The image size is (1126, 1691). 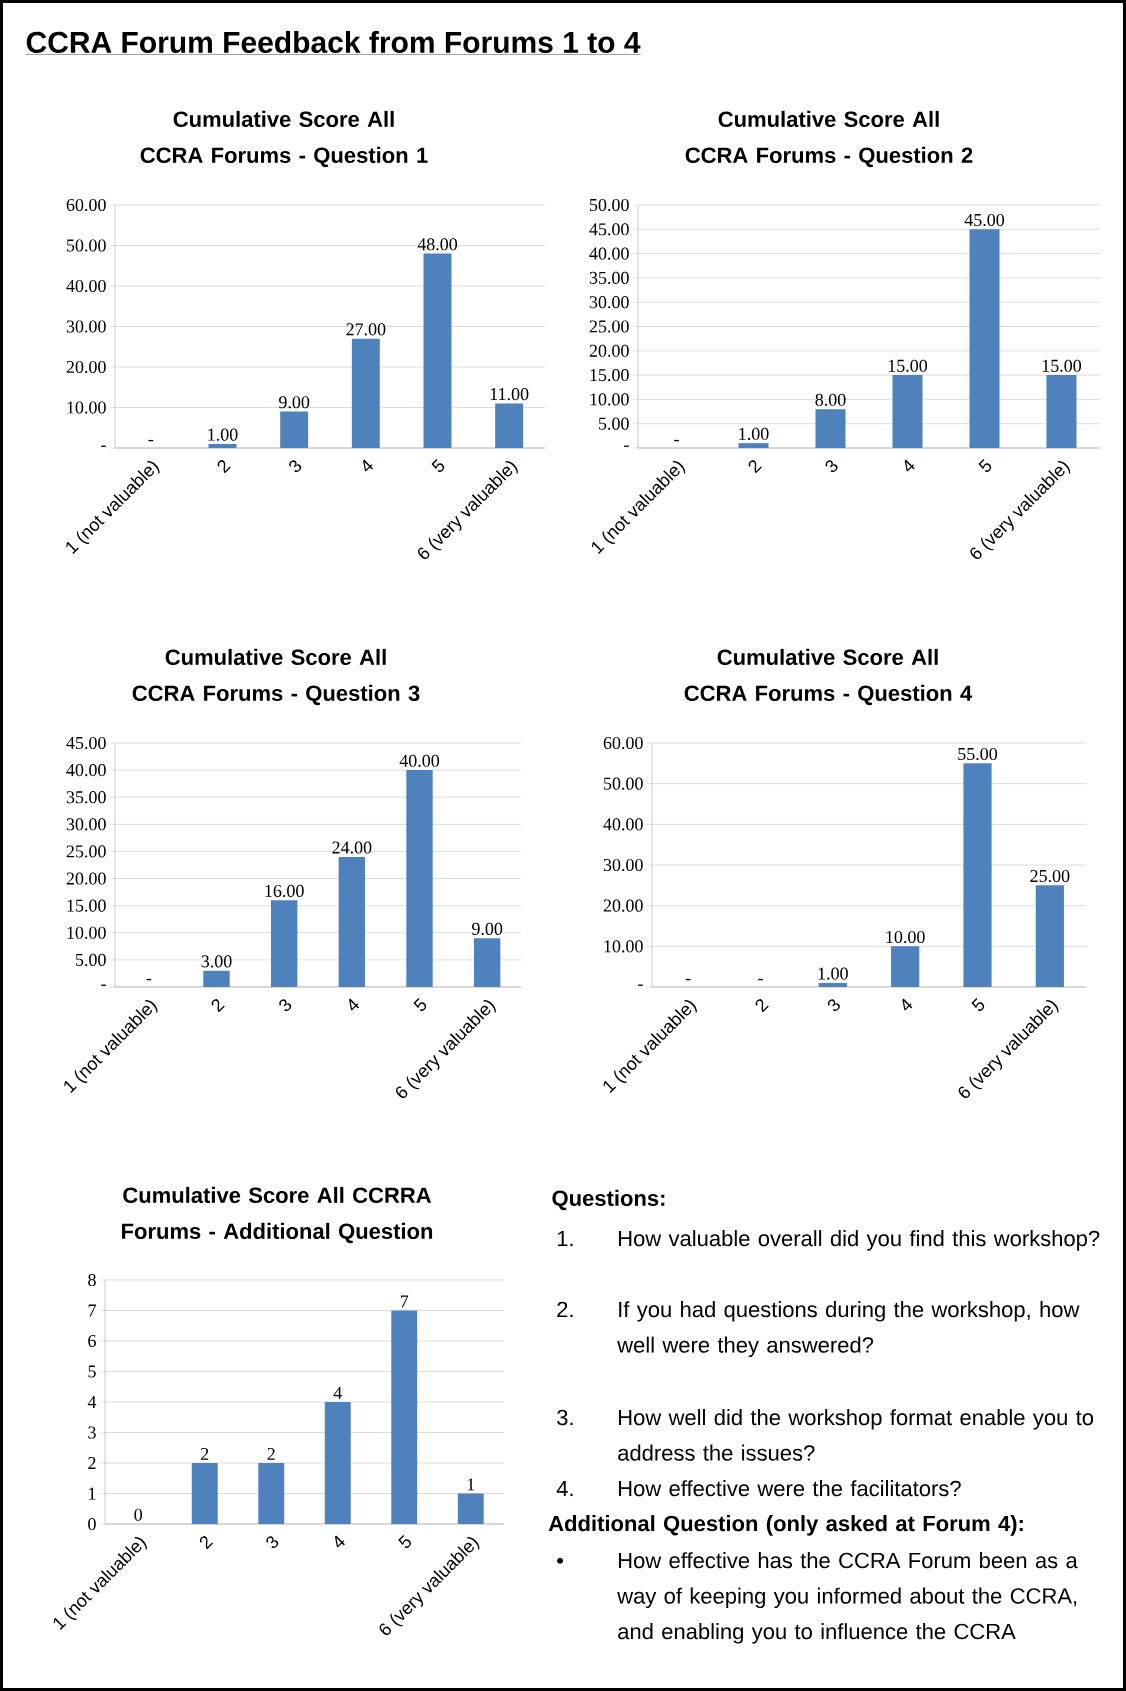 What do you see at coordinates (509, 394) in the screenshot?
I see `data-label: 11.00` at bounding box center [509, 394].